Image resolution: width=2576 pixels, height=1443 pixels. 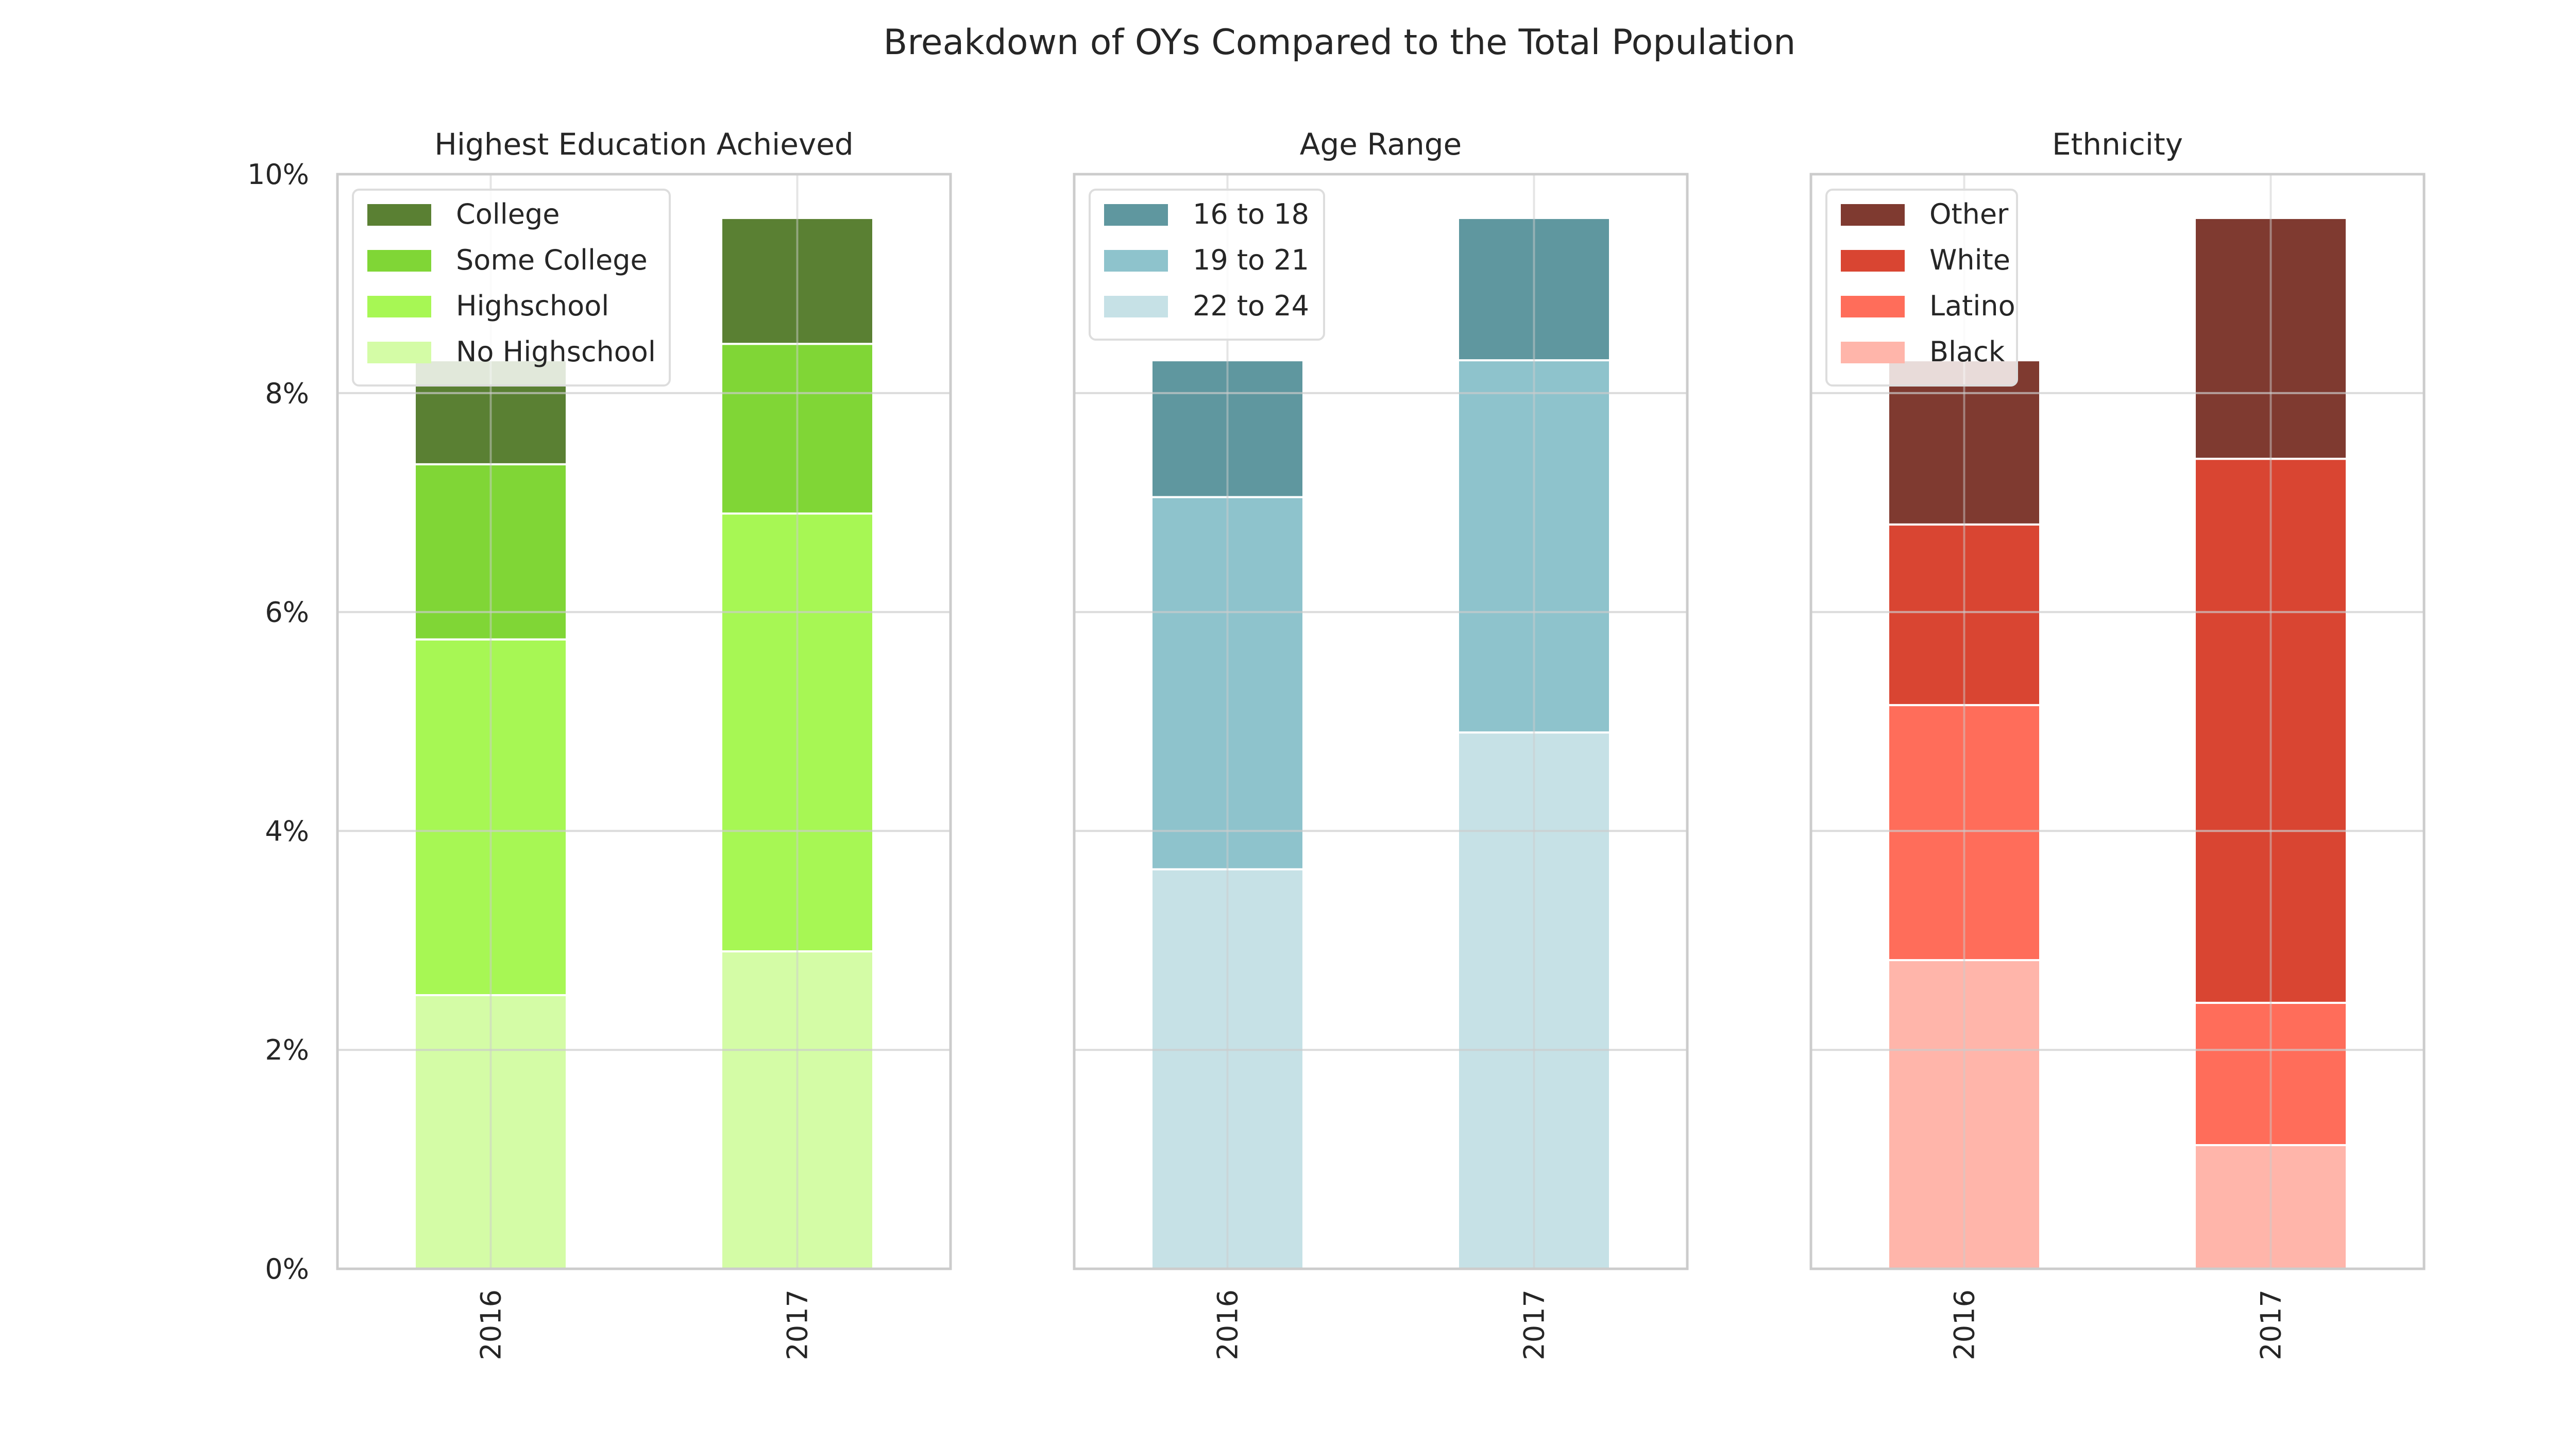 I want to click on legend-label: Latino, so click(x=1972, y=306).